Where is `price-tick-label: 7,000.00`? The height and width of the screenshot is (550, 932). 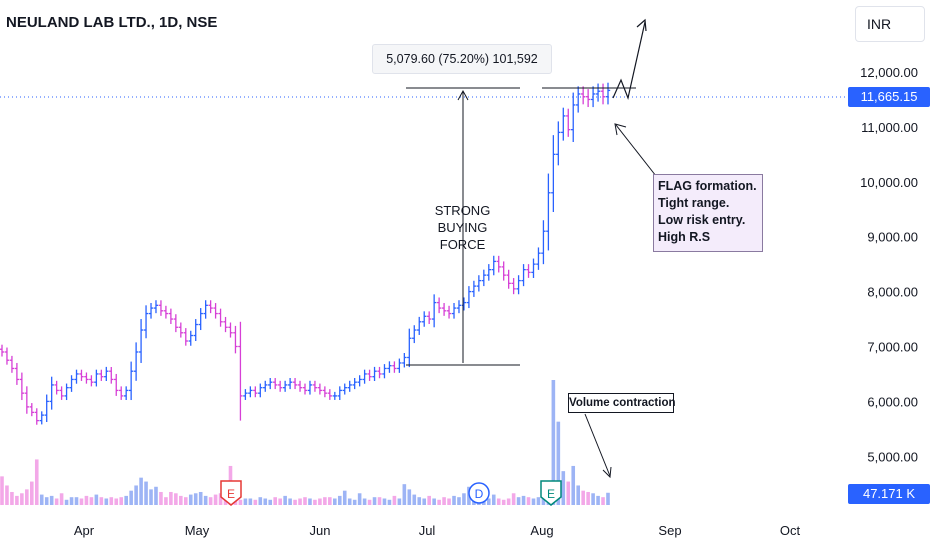 price-tick-label: 7,000.00 is located at coordinates (892, 347).